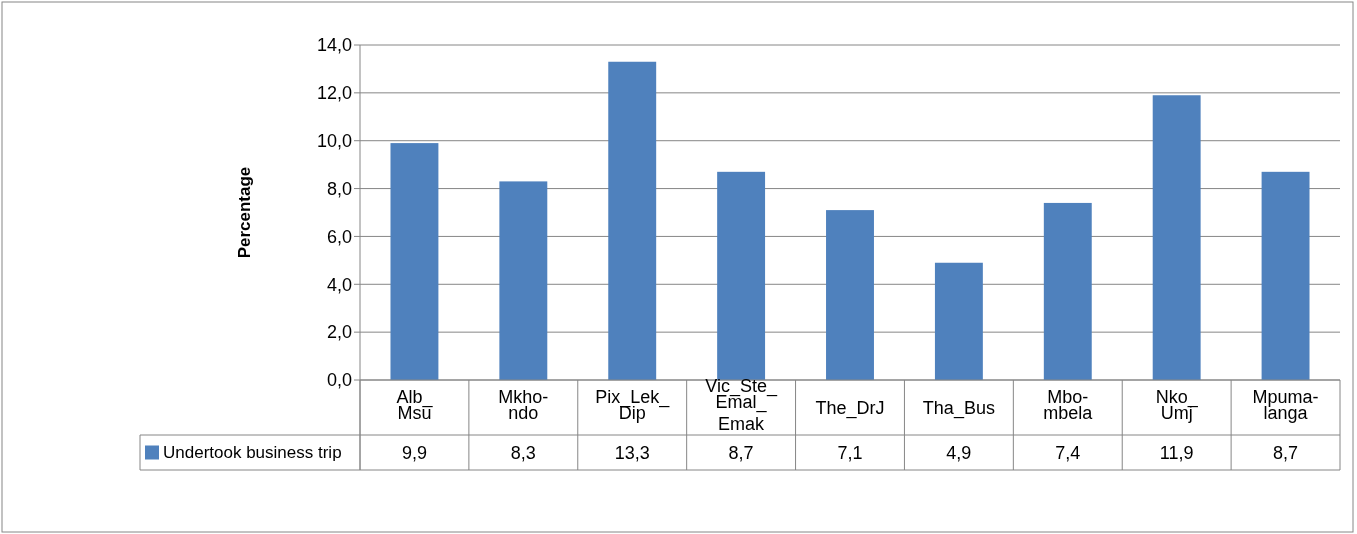 This screenshot has width=1357, height=534. Describe the element at coordinates (339, 236) in the screenshot. I see `y-tick-label: 6,0` at that location.